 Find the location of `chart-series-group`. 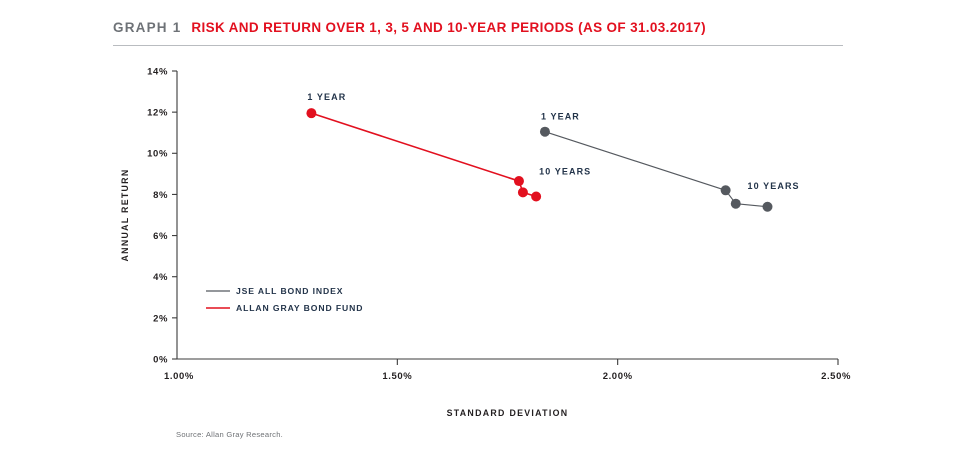

chart-series-group is located at coordinates (539, 160).